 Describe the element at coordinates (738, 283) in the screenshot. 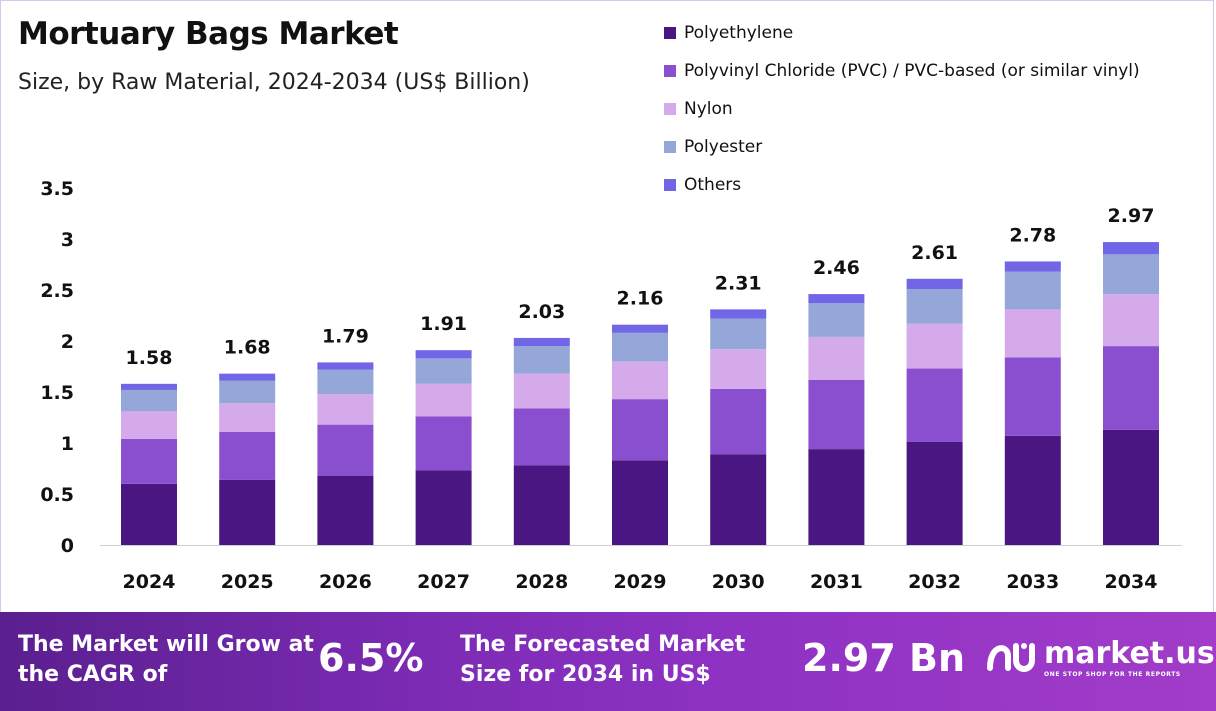

I see `bar-total-label: 2.31` at that location.